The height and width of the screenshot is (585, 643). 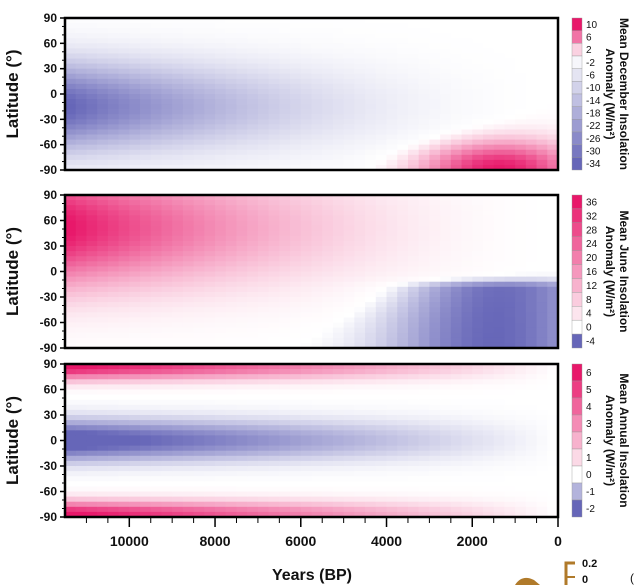 I want to click on x-axis-title: Years (BP), so click(x=312, y=575).